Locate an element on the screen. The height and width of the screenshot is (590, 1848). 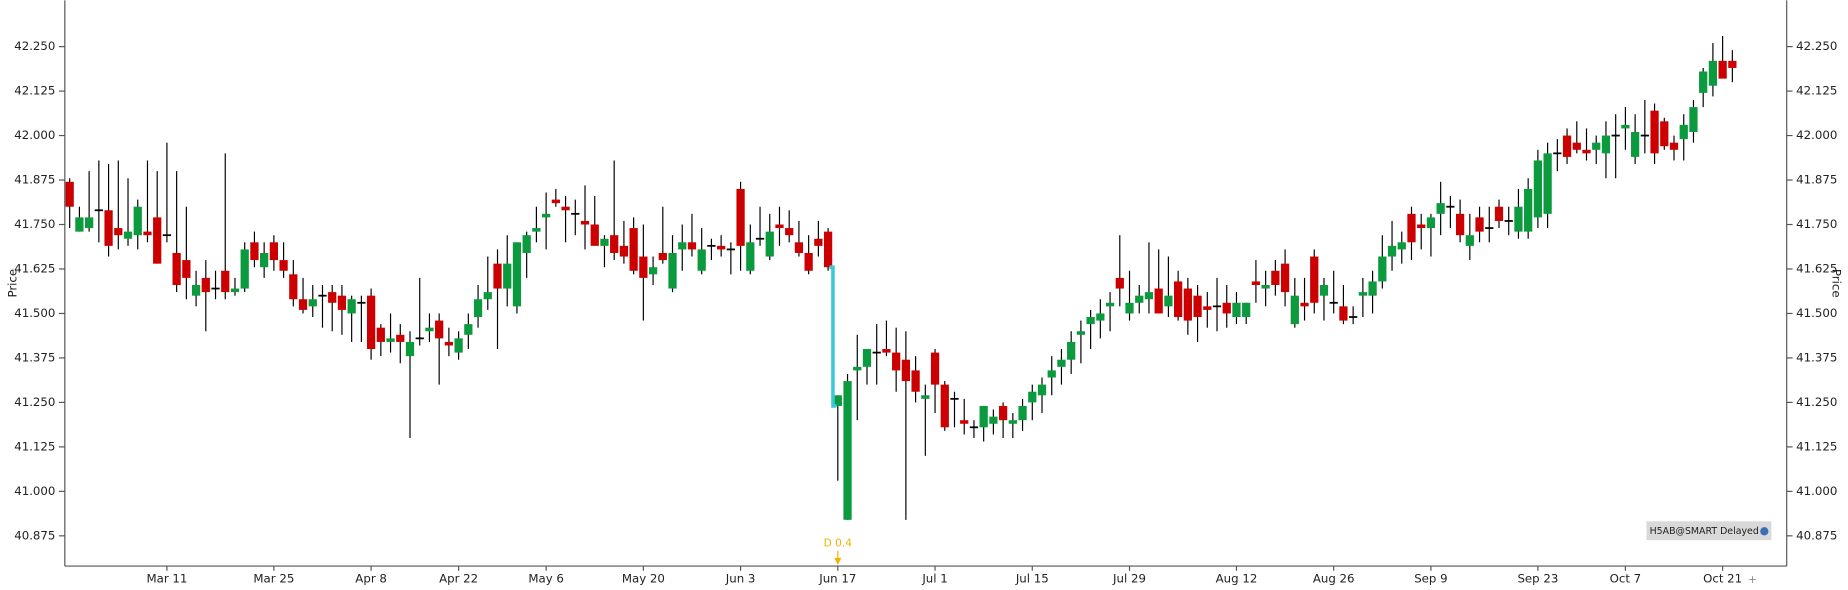
x-tick-label: Sep 23 is located at coordinates (1537, 579).